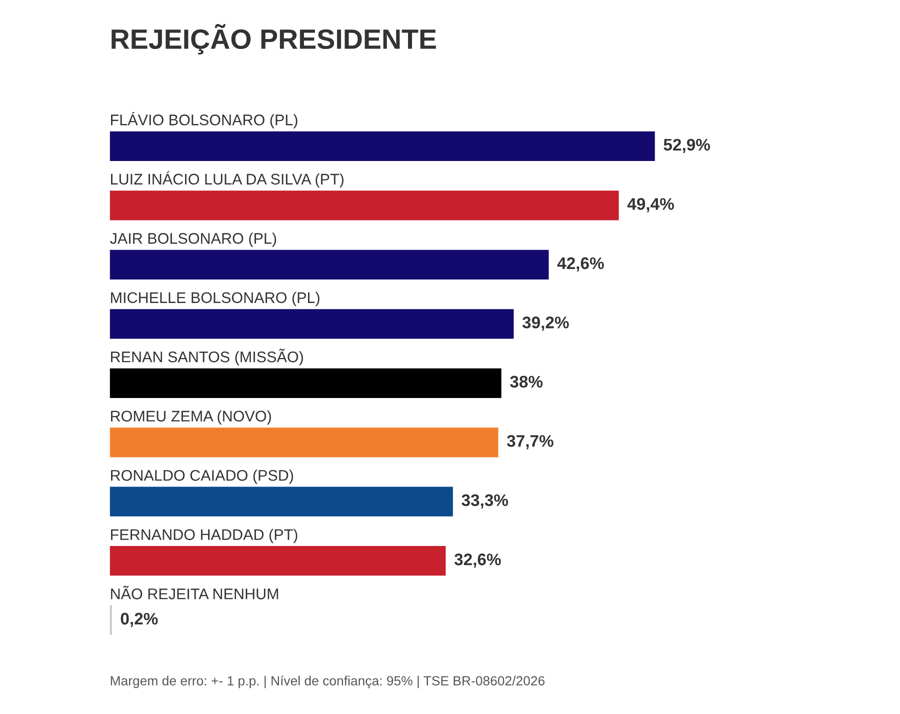  Describe the element at coordinates (194, 593) in the screenshot. I see `y-tick-label: NÃO REJEITA NENHUM` at that location.